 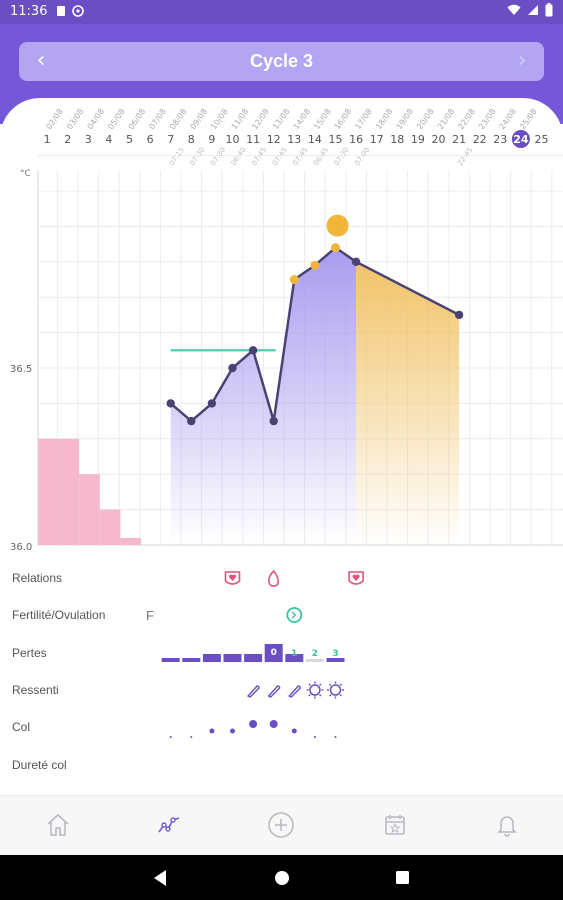 I want to click on y-tick-label: 36.5, so click(x=21, y=369).